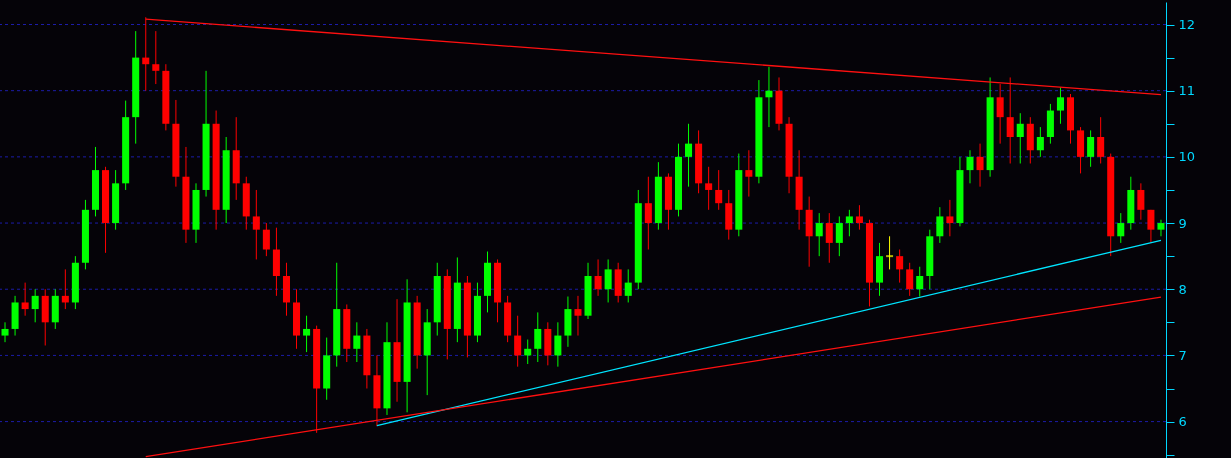  I want to click on y-tick-label: 9, so click(1182, 223).